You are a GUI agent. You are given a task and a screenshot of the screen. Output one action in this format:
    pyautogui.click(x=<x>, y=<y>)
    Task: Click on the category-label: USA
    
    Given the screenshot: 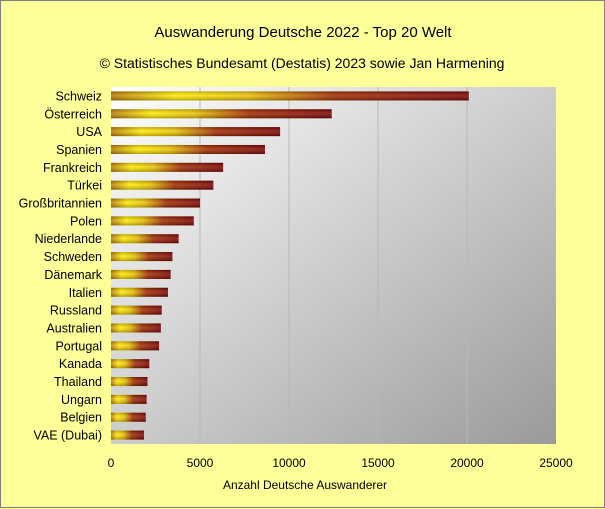 What is the action you would take?
    pyautogui.click(x=89, y=132)
    